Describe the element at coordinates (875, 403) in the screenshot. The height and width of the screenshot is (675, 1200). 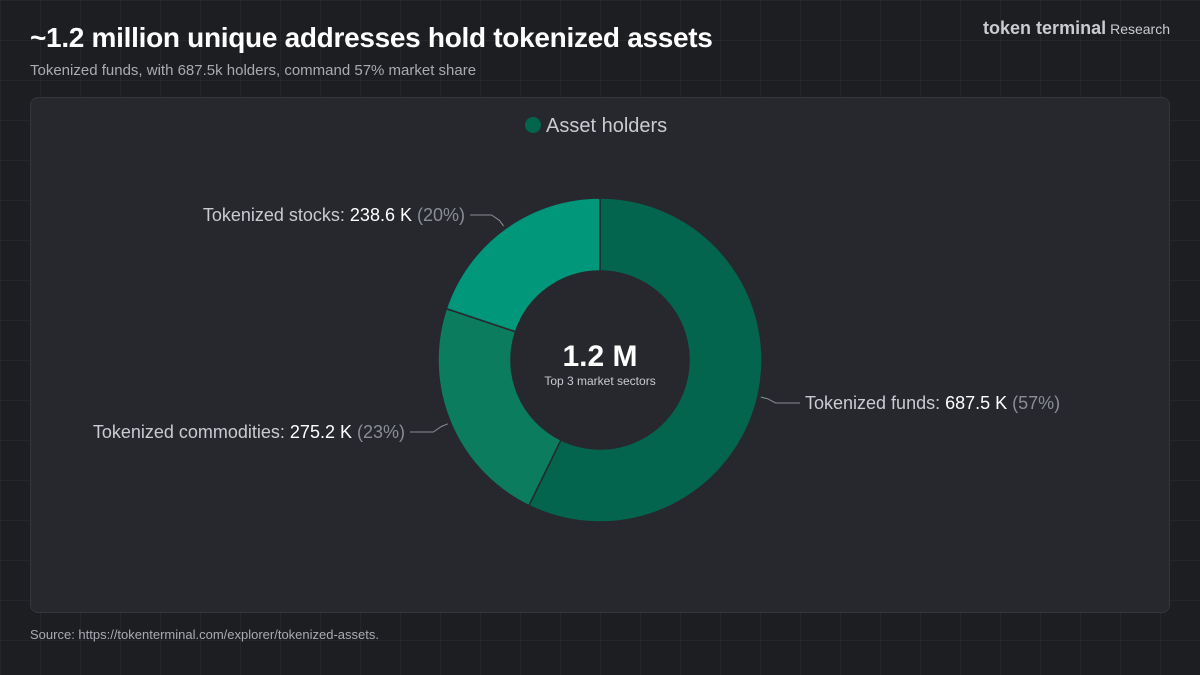
I see `slice-label-name: Tokenized funds:` at that location.